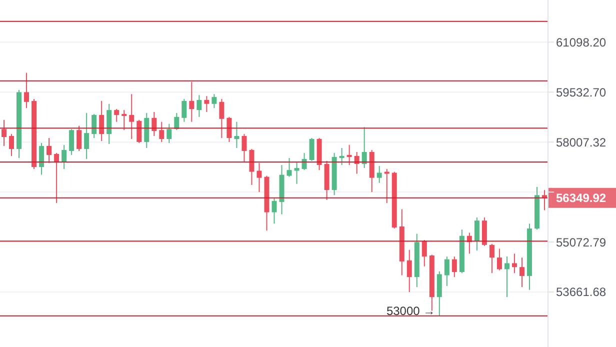 This screenshot has width=616, height=347. I want to click on y-tick-label: 53661.68, so click(581, 292).